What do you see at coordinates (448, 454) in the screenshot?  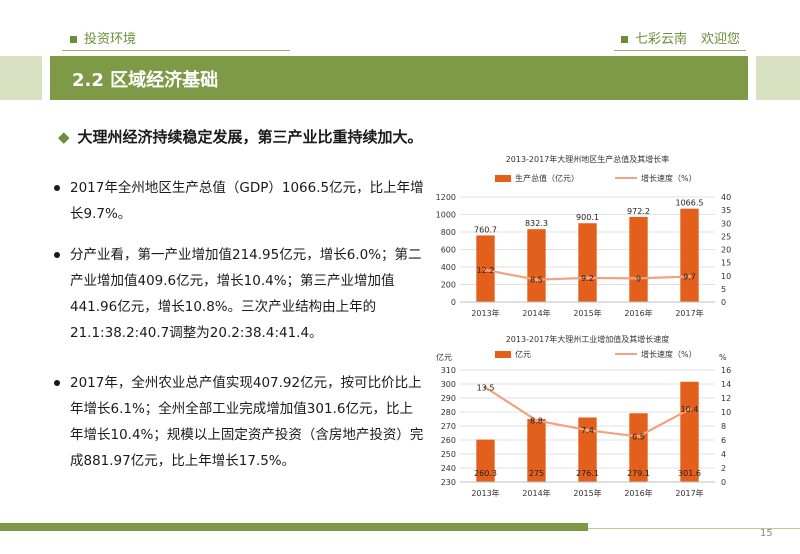 I see `y-tick-label: 250` at bounding box center [448, 454].